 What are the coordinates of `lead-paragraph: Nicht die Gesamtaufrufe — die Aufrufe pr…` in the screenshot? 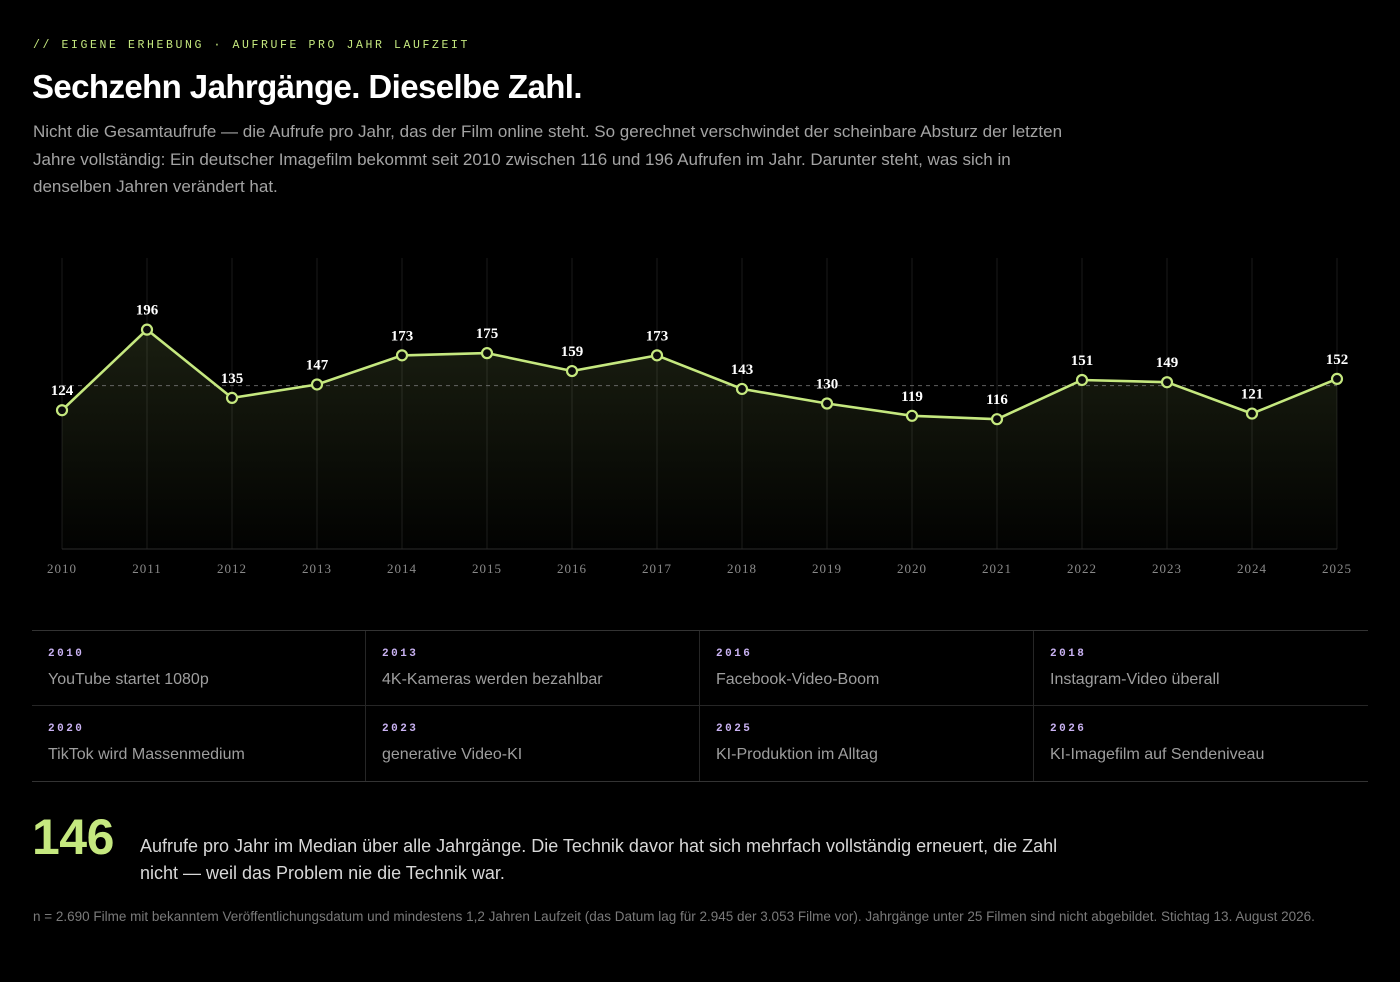 It's located at (548, 159).